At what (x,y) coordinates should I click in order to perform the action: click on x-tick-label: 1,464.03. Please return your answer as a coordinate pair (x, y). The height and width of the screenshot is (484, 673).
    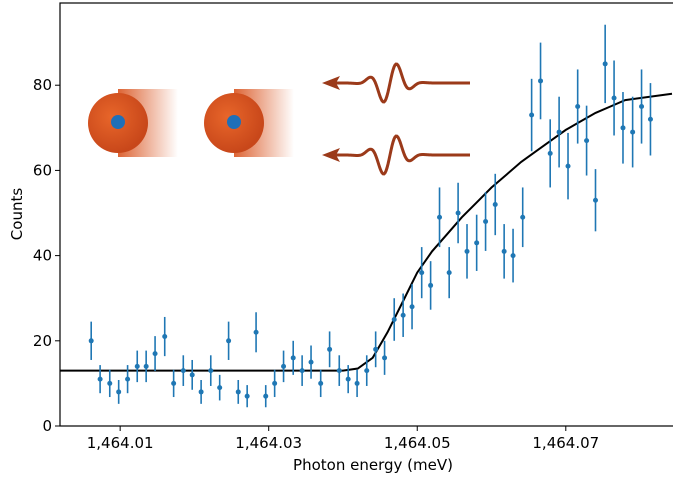
    Looking at the image, I should click on (268, 443).